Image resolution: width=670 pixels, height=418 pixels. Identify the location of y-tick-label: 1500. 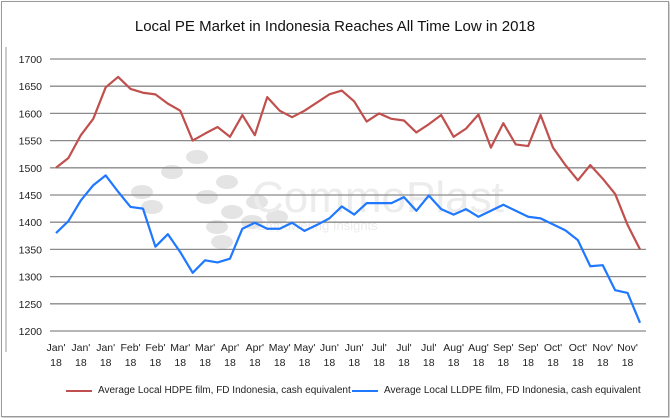
(31, 169).